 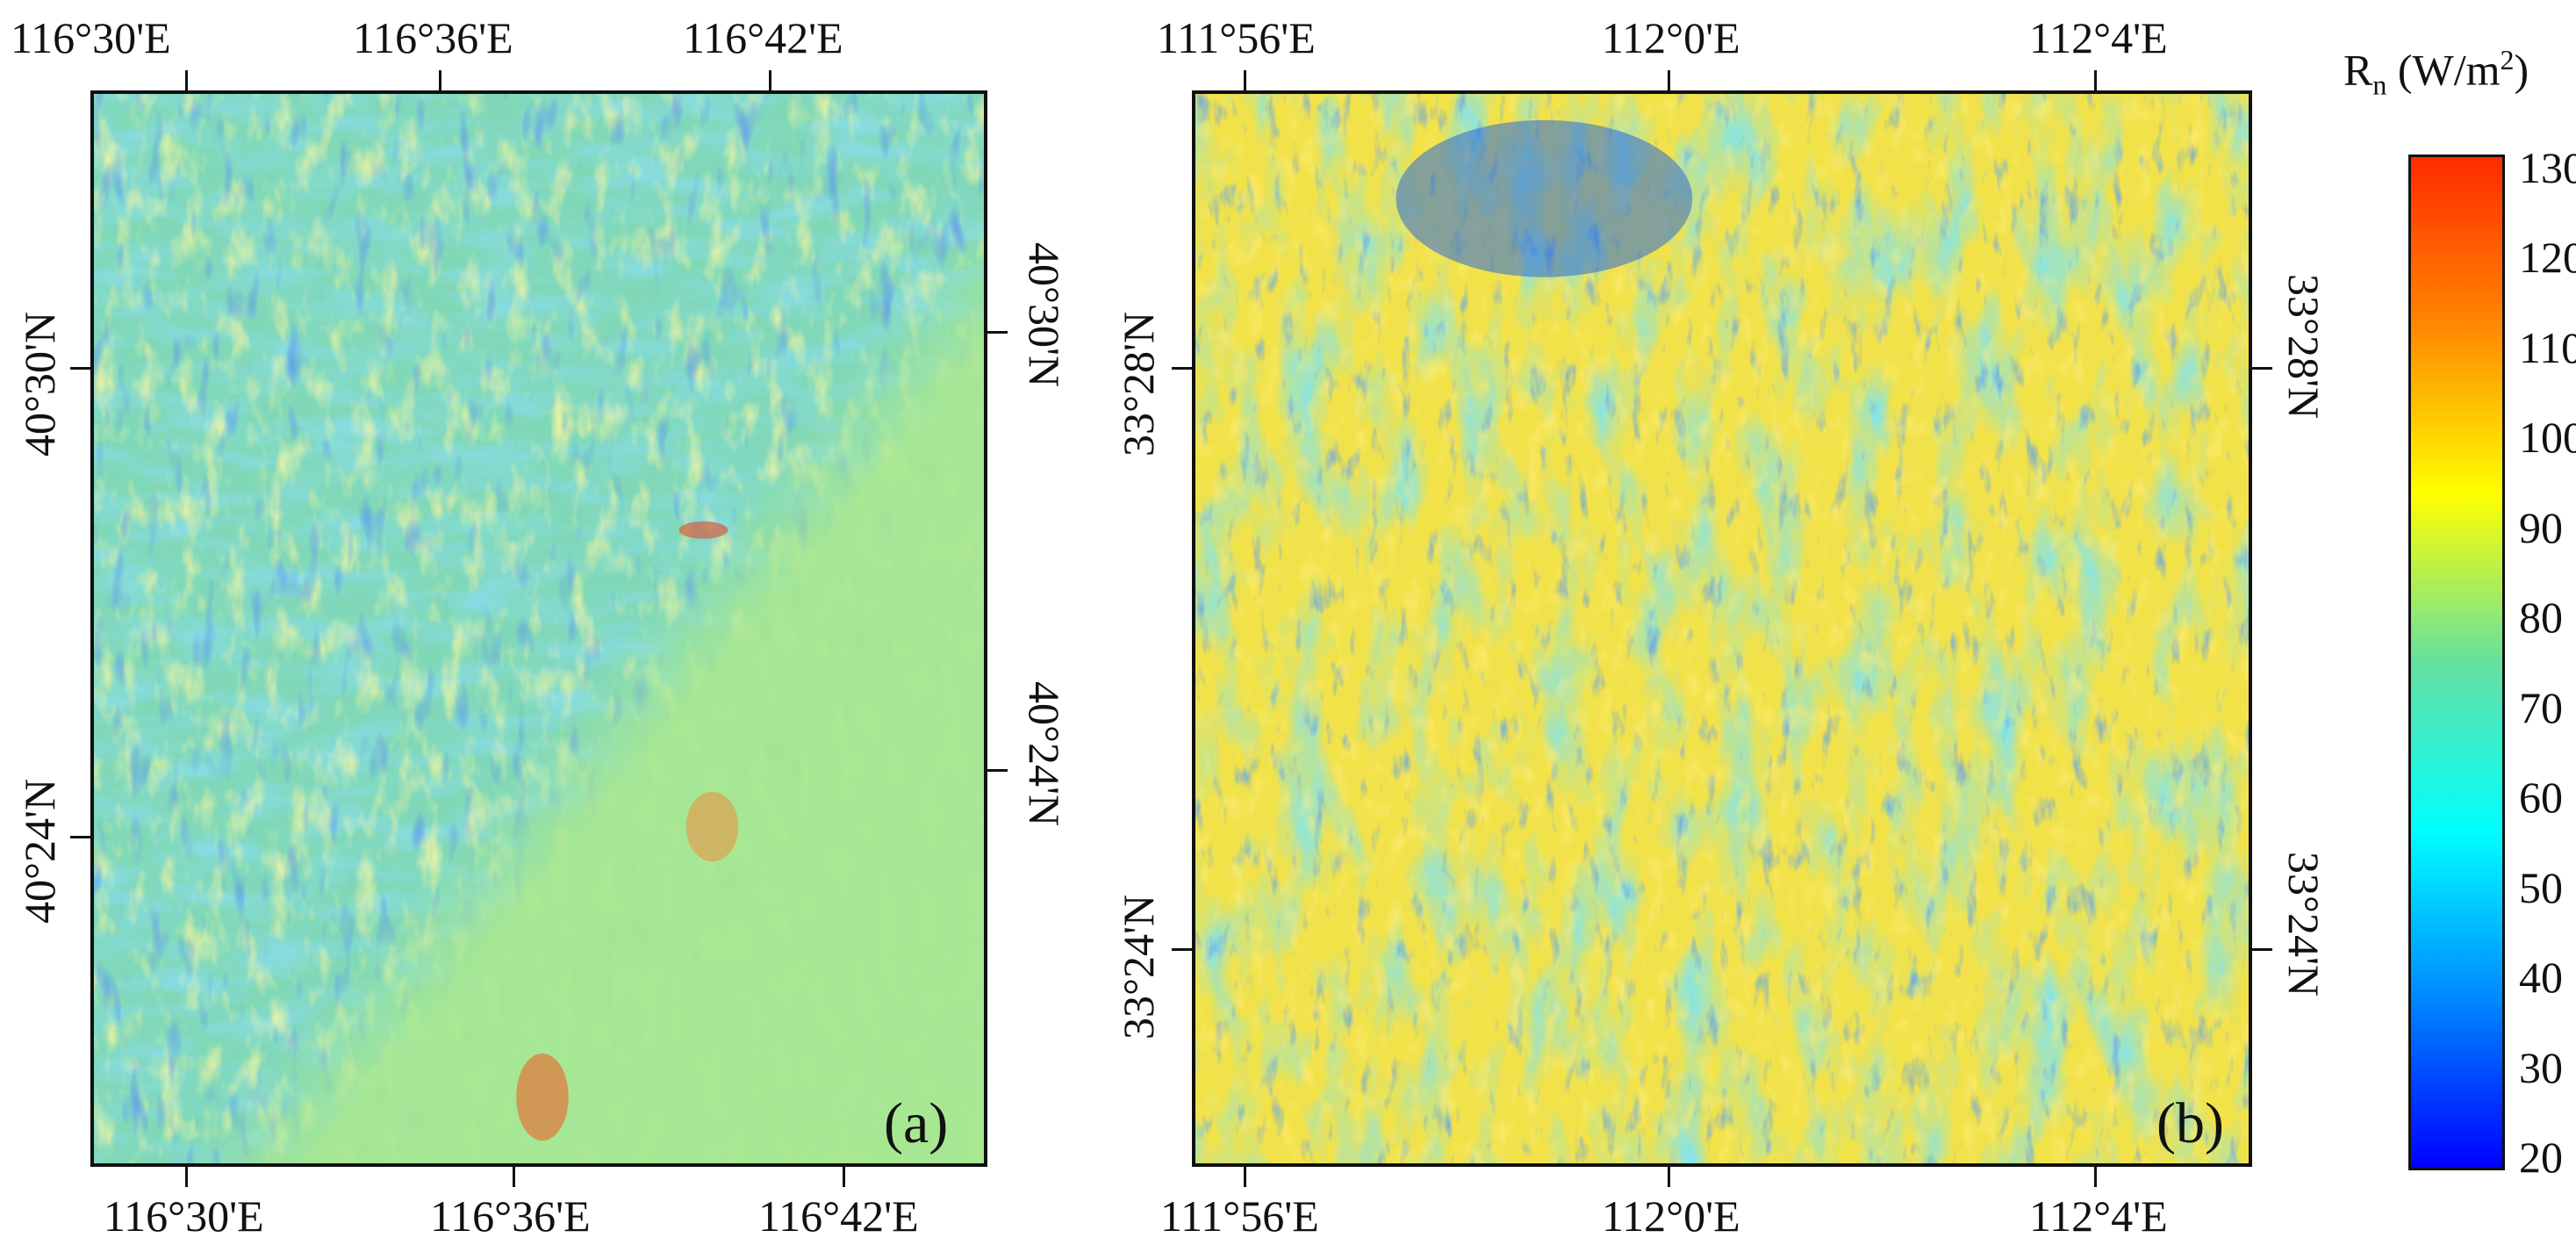 What do you see at coordinates (2541, 978) in the screenshot?
I see `colorbar-tick-label: 40` at bounding box center [2541, 978].